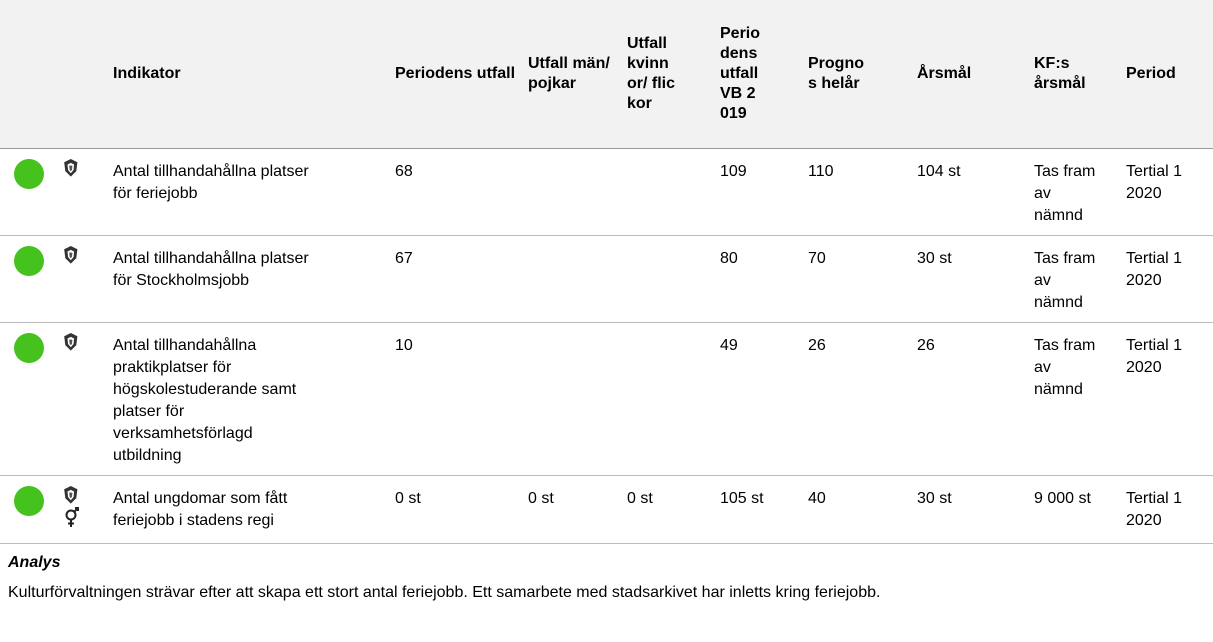 This screenshot has width=1213, height=642. Describe the element at coordinates (821, 171) in the screenshot. I see `cell-text: 110` at that location.